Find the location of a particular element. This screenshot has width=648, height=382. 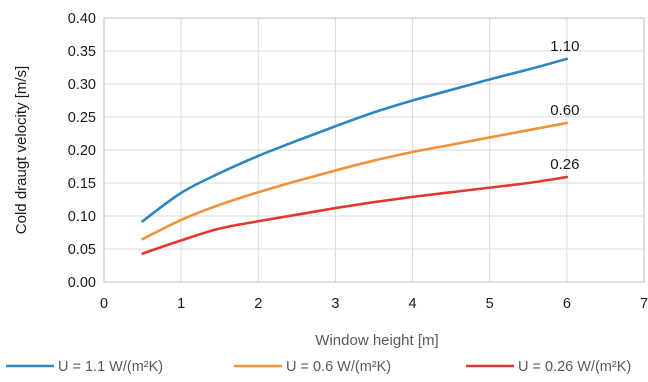

y-tick-label: 0.00 is located at coordinates (82, 283).